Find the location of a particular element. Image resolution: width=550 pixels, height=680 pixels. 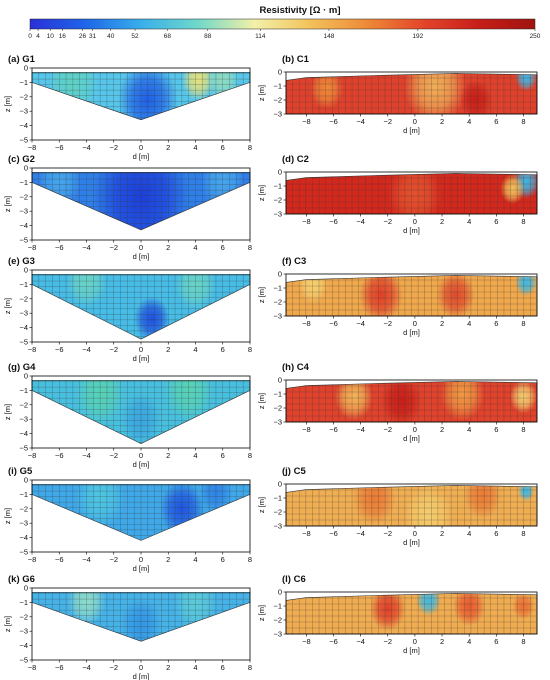

colorbar-tick-label: 114 is located at coordinates (260, 36).